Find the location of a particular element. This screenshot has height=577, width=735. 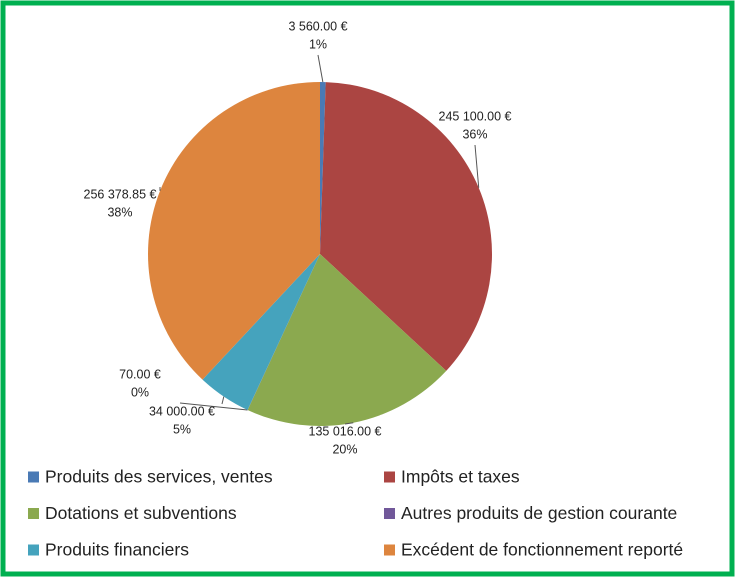

data-label: 34 000.00 € is located at coordinates (182, 411).